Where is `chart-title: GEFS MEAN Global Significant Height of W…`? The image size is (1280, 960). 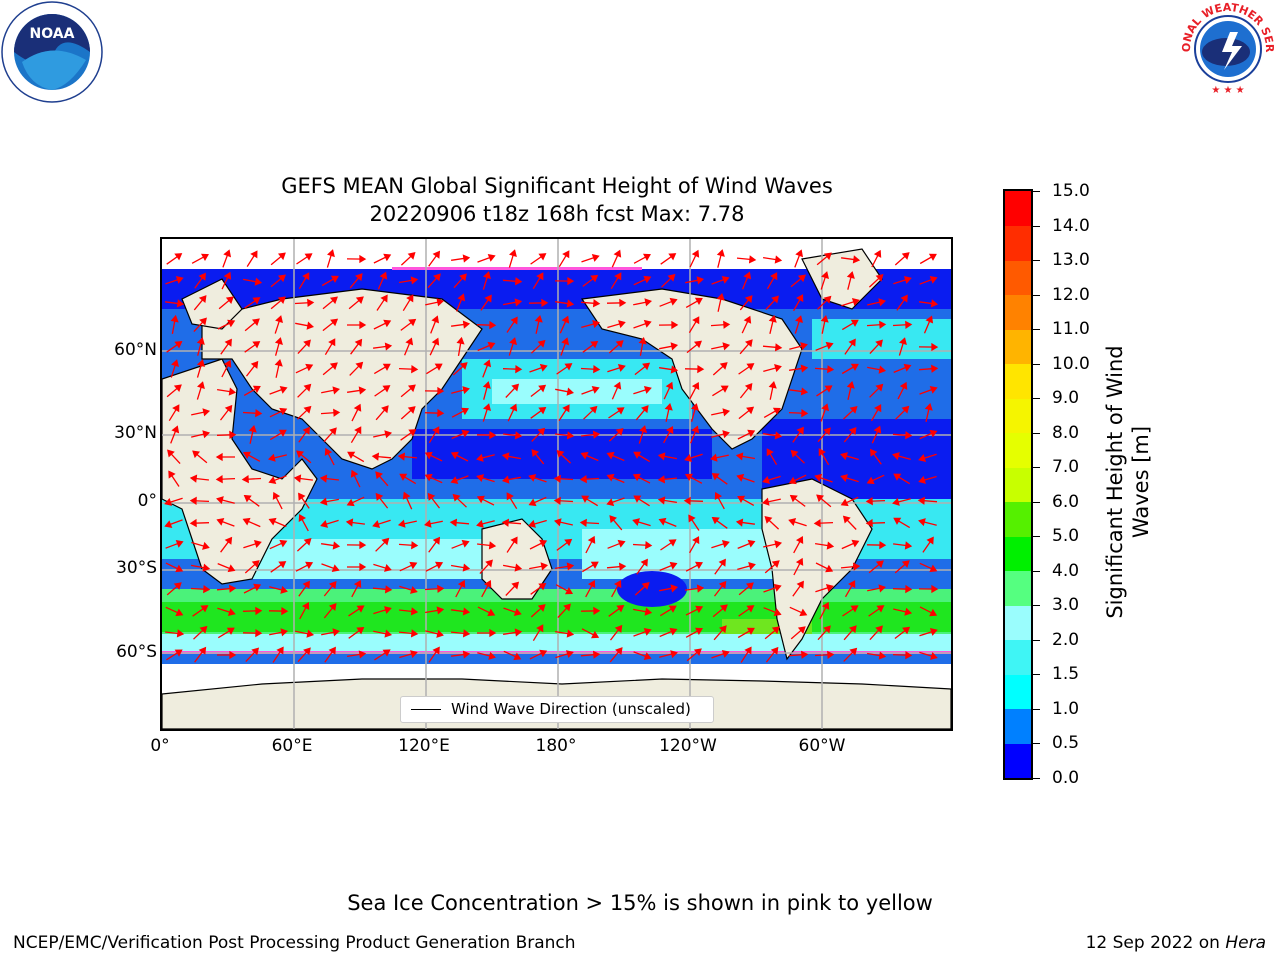 chart-title: GEFS MEAN Global Significant Height of W… is located at coordinates (557, 186).